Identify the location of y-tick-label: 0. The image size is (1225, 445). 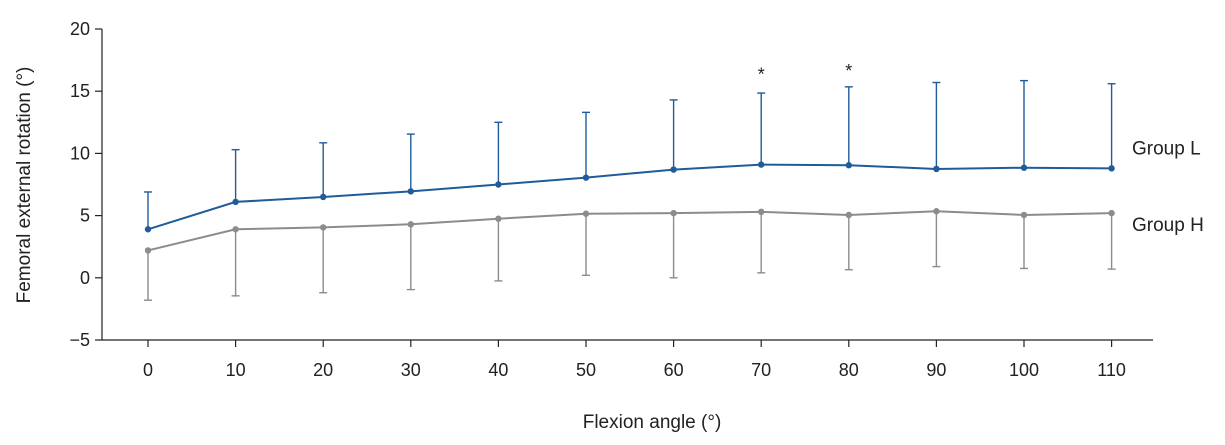
(85, 278).